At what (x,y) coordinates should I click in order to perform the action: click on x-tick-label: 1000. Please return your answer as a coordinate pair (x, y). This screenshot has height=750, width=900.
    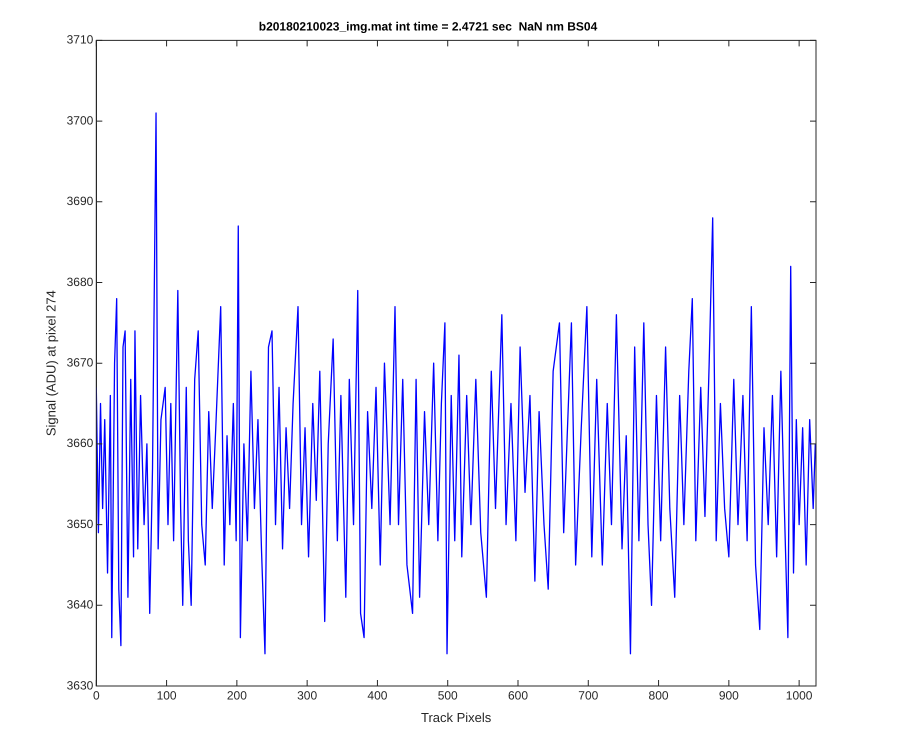
    Looking at the image, I should click on (799, 695).